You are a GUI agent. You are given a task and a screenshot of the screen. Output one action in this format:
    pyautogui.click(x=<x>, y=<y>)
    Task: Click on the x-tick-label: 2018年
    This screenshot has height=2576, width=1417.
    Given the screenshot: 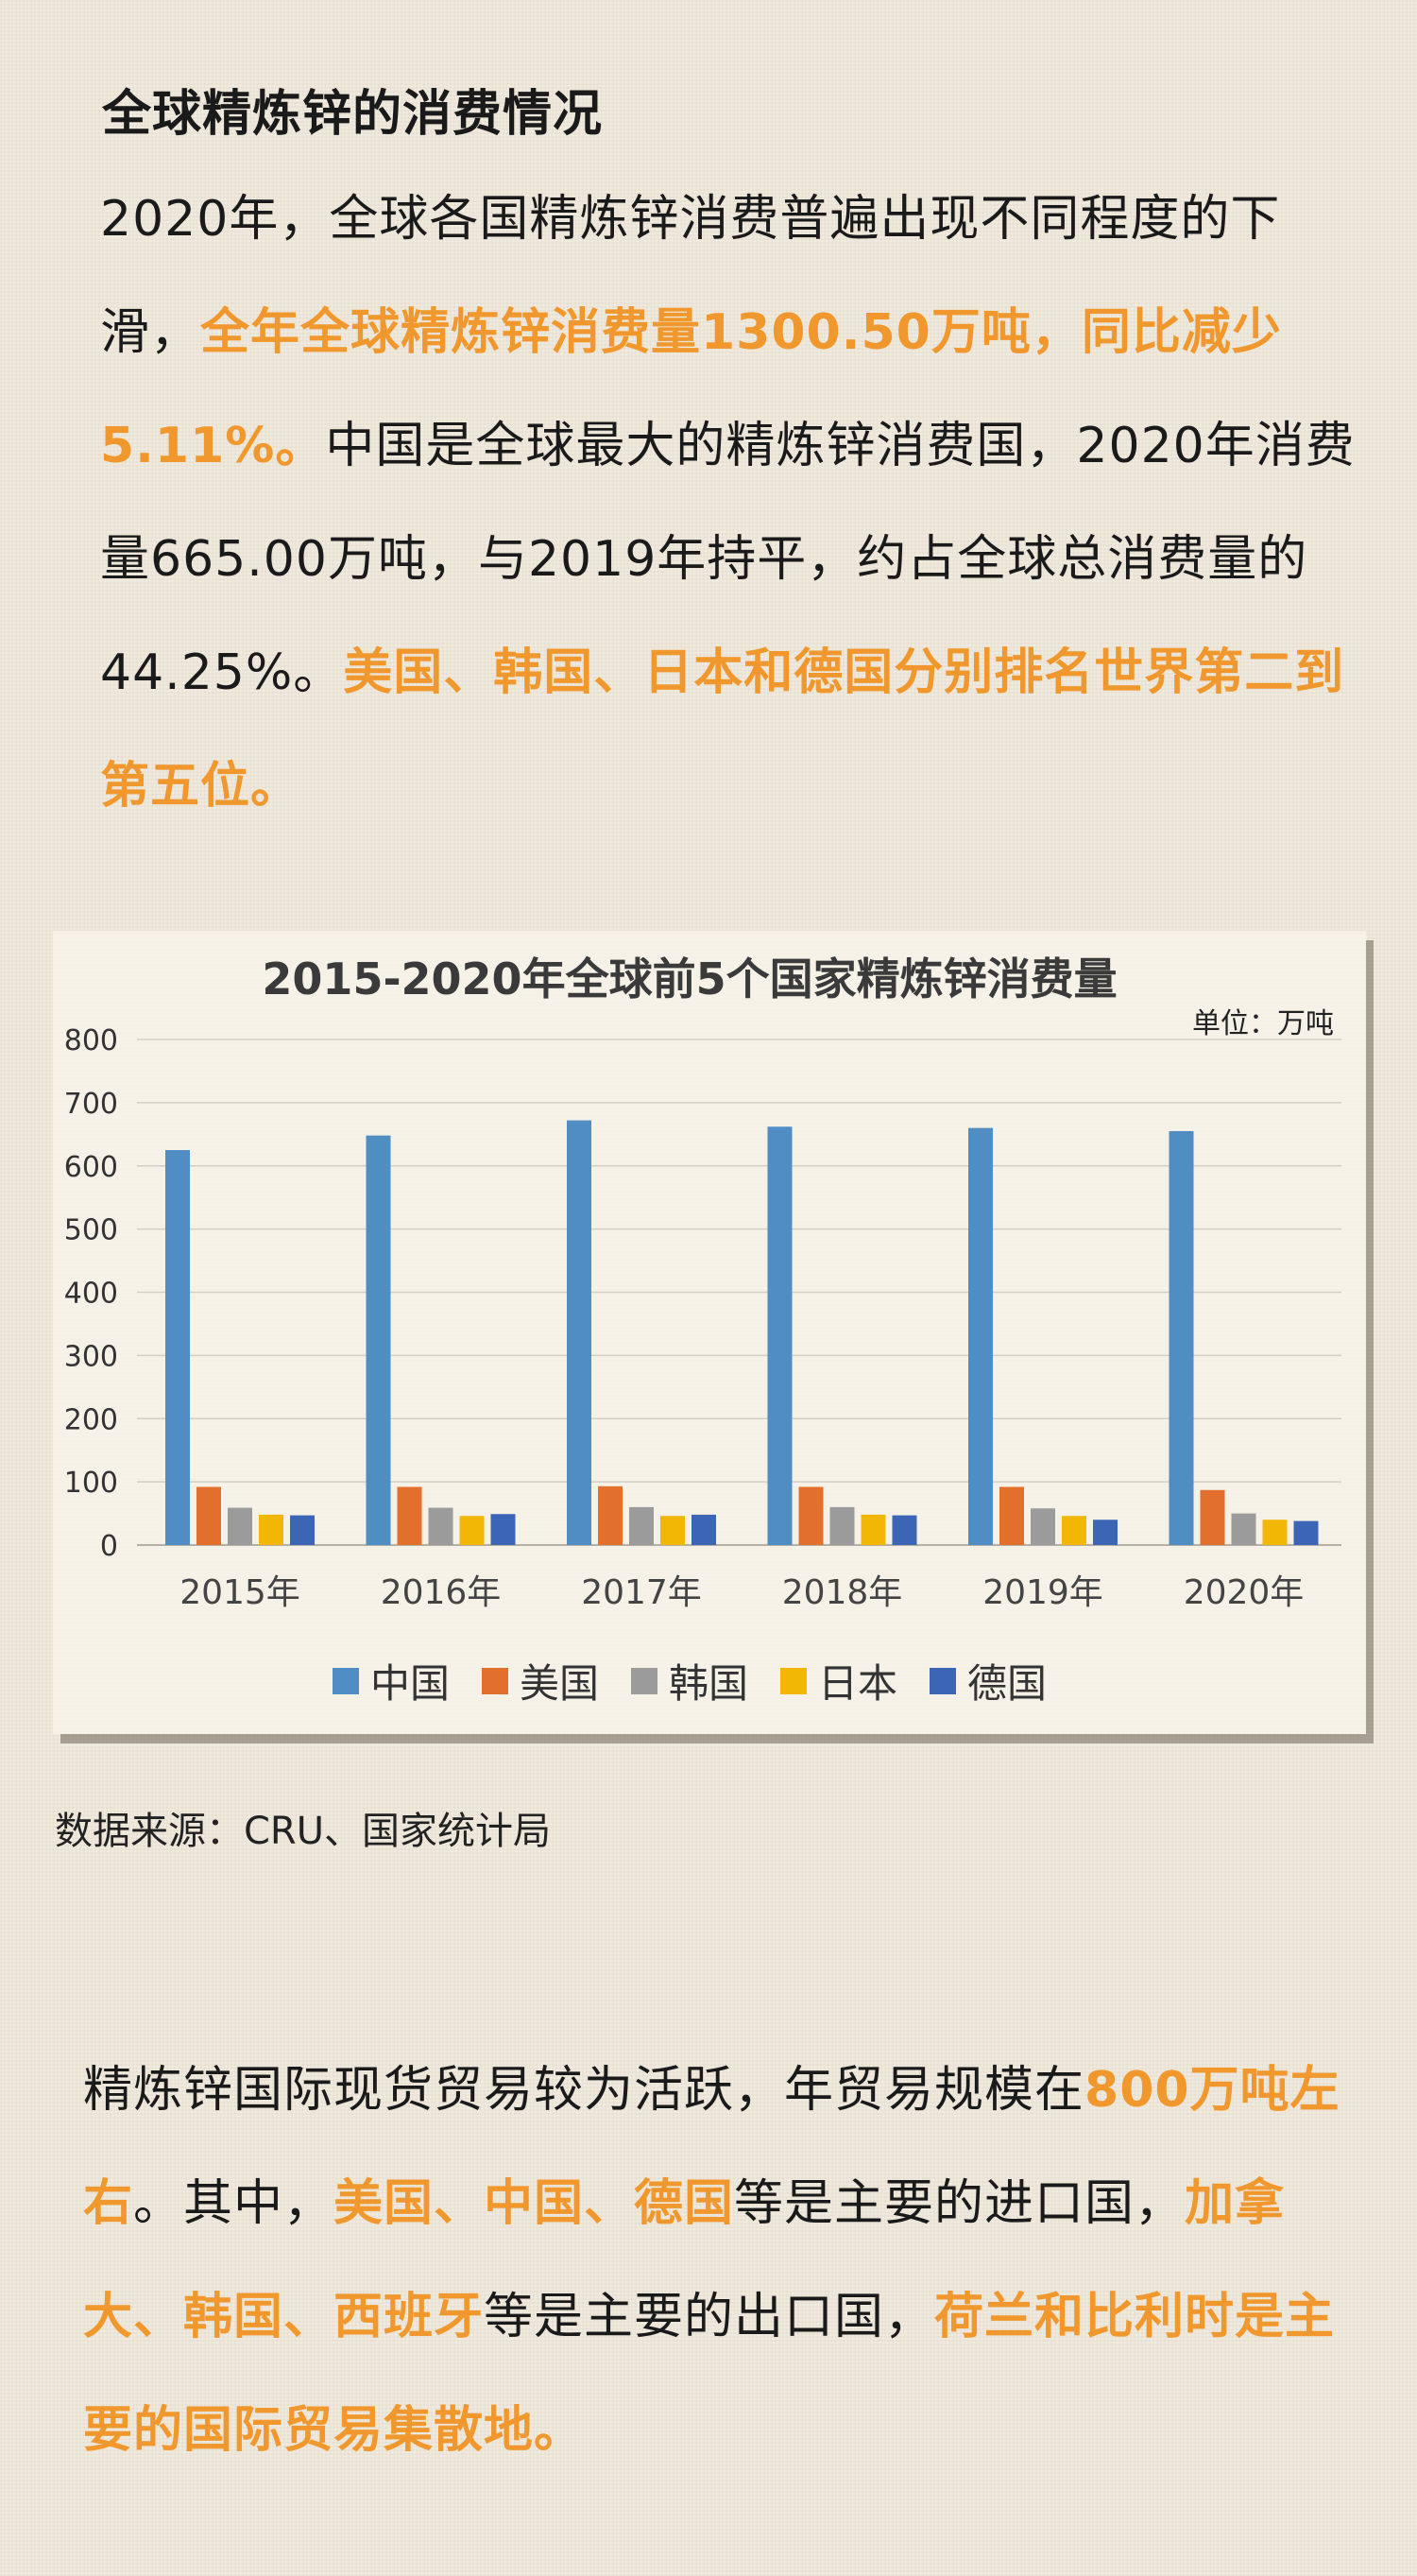 What is the action you would take?
    pyautogui.click(x=842, y=1592)
    